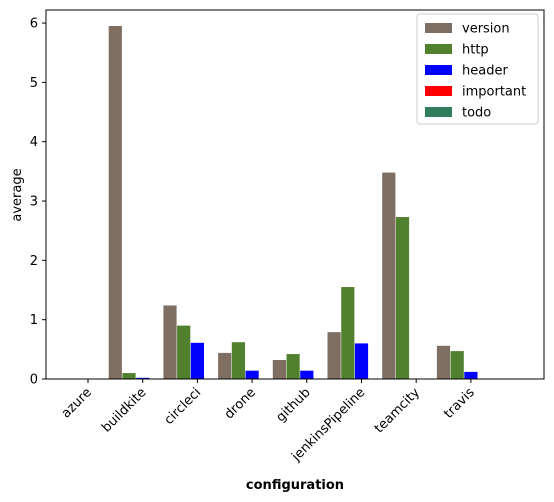  Describe the element at coordinates (34, 83) in the screenshot. I see `y-tick-label: 5` at that location.